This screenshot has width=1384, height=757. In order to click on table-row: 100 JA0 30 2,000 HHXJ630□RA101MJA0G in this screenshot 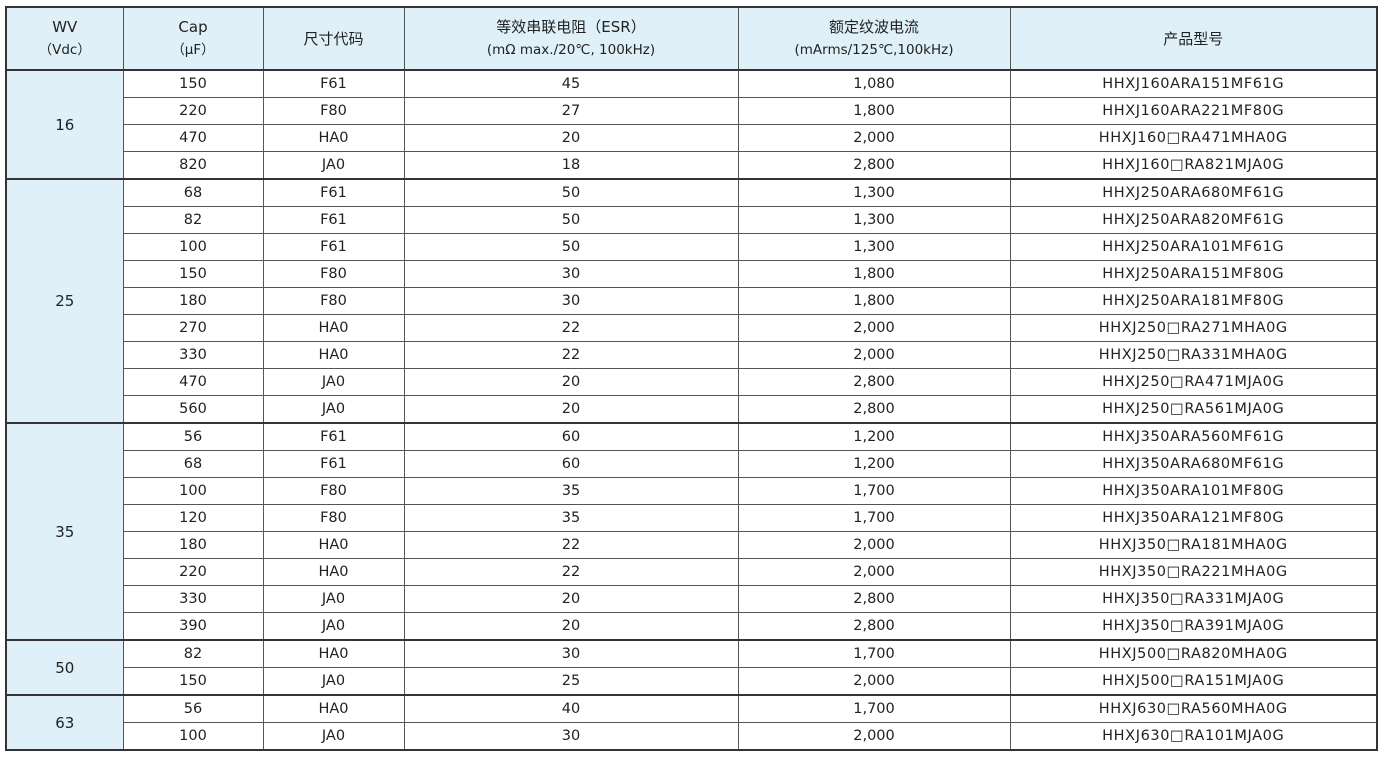, I will do `click(692, 736)`.